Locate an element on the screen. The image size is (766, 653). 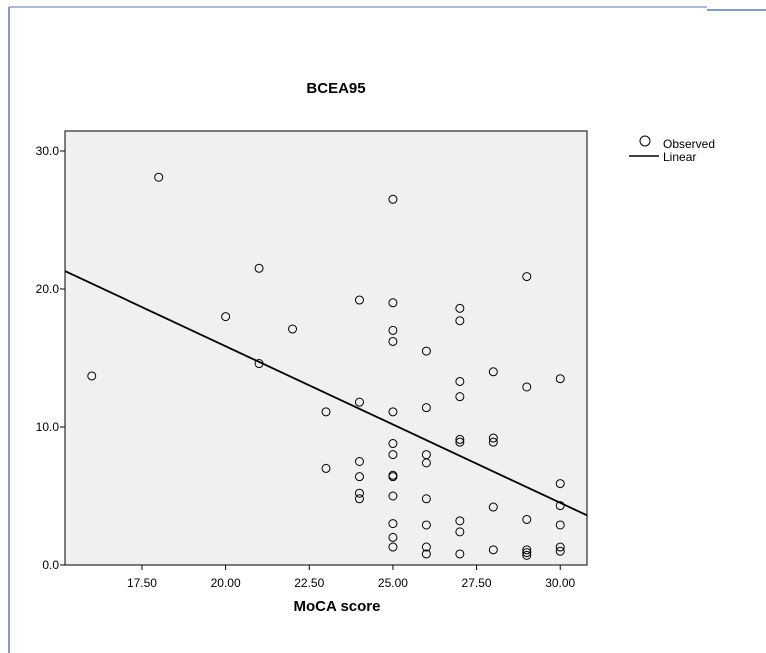
x-axis: 17.50 20.00 22.50 25.00 27.50 30.00 is located at coordinates (351, 577).